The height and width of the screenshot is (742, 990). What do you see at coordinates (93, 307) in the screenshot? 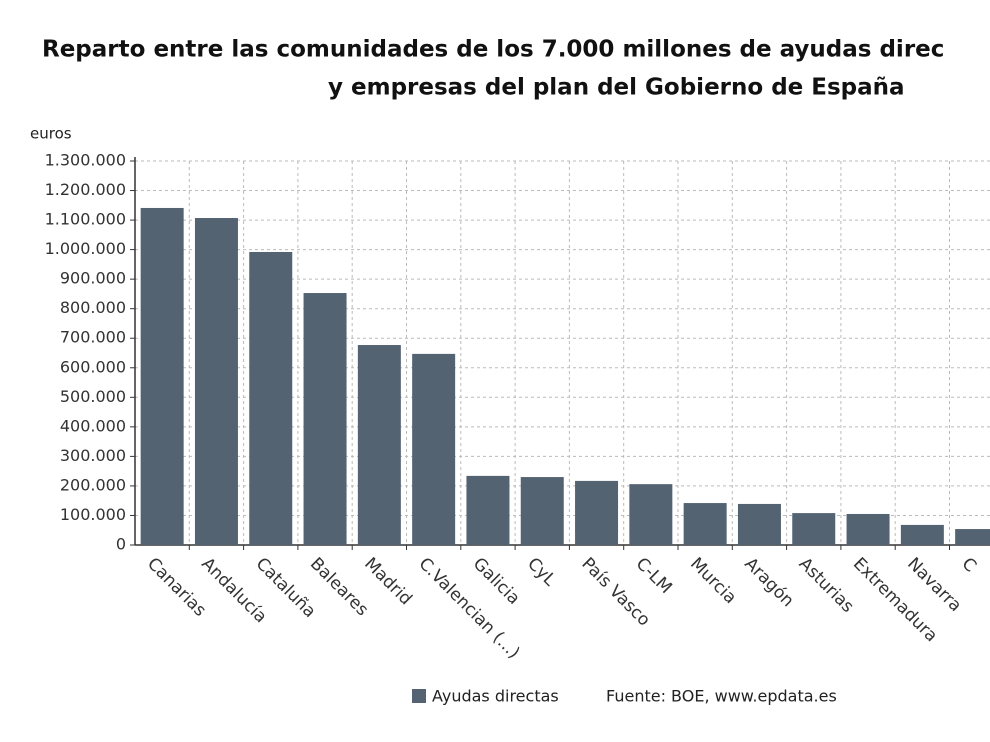
I see `y-tick-label: 800.000` at bounding box center [93, 307].